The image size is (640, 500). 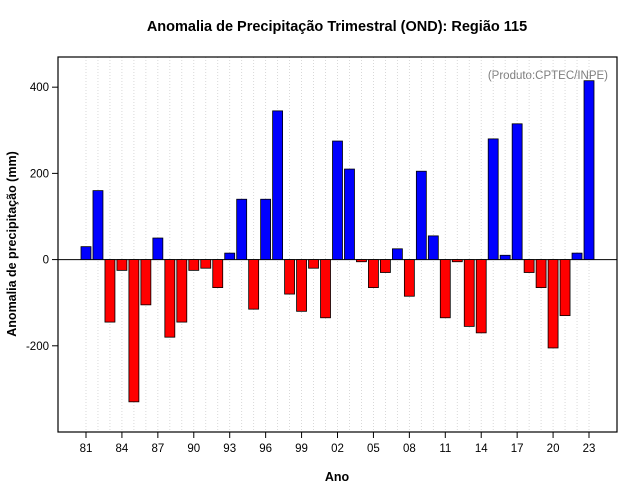 What do you see at coordinates (445, 449) in the screenshot?
I see `x-tick-label: 11` at bounding box center [445, 449].